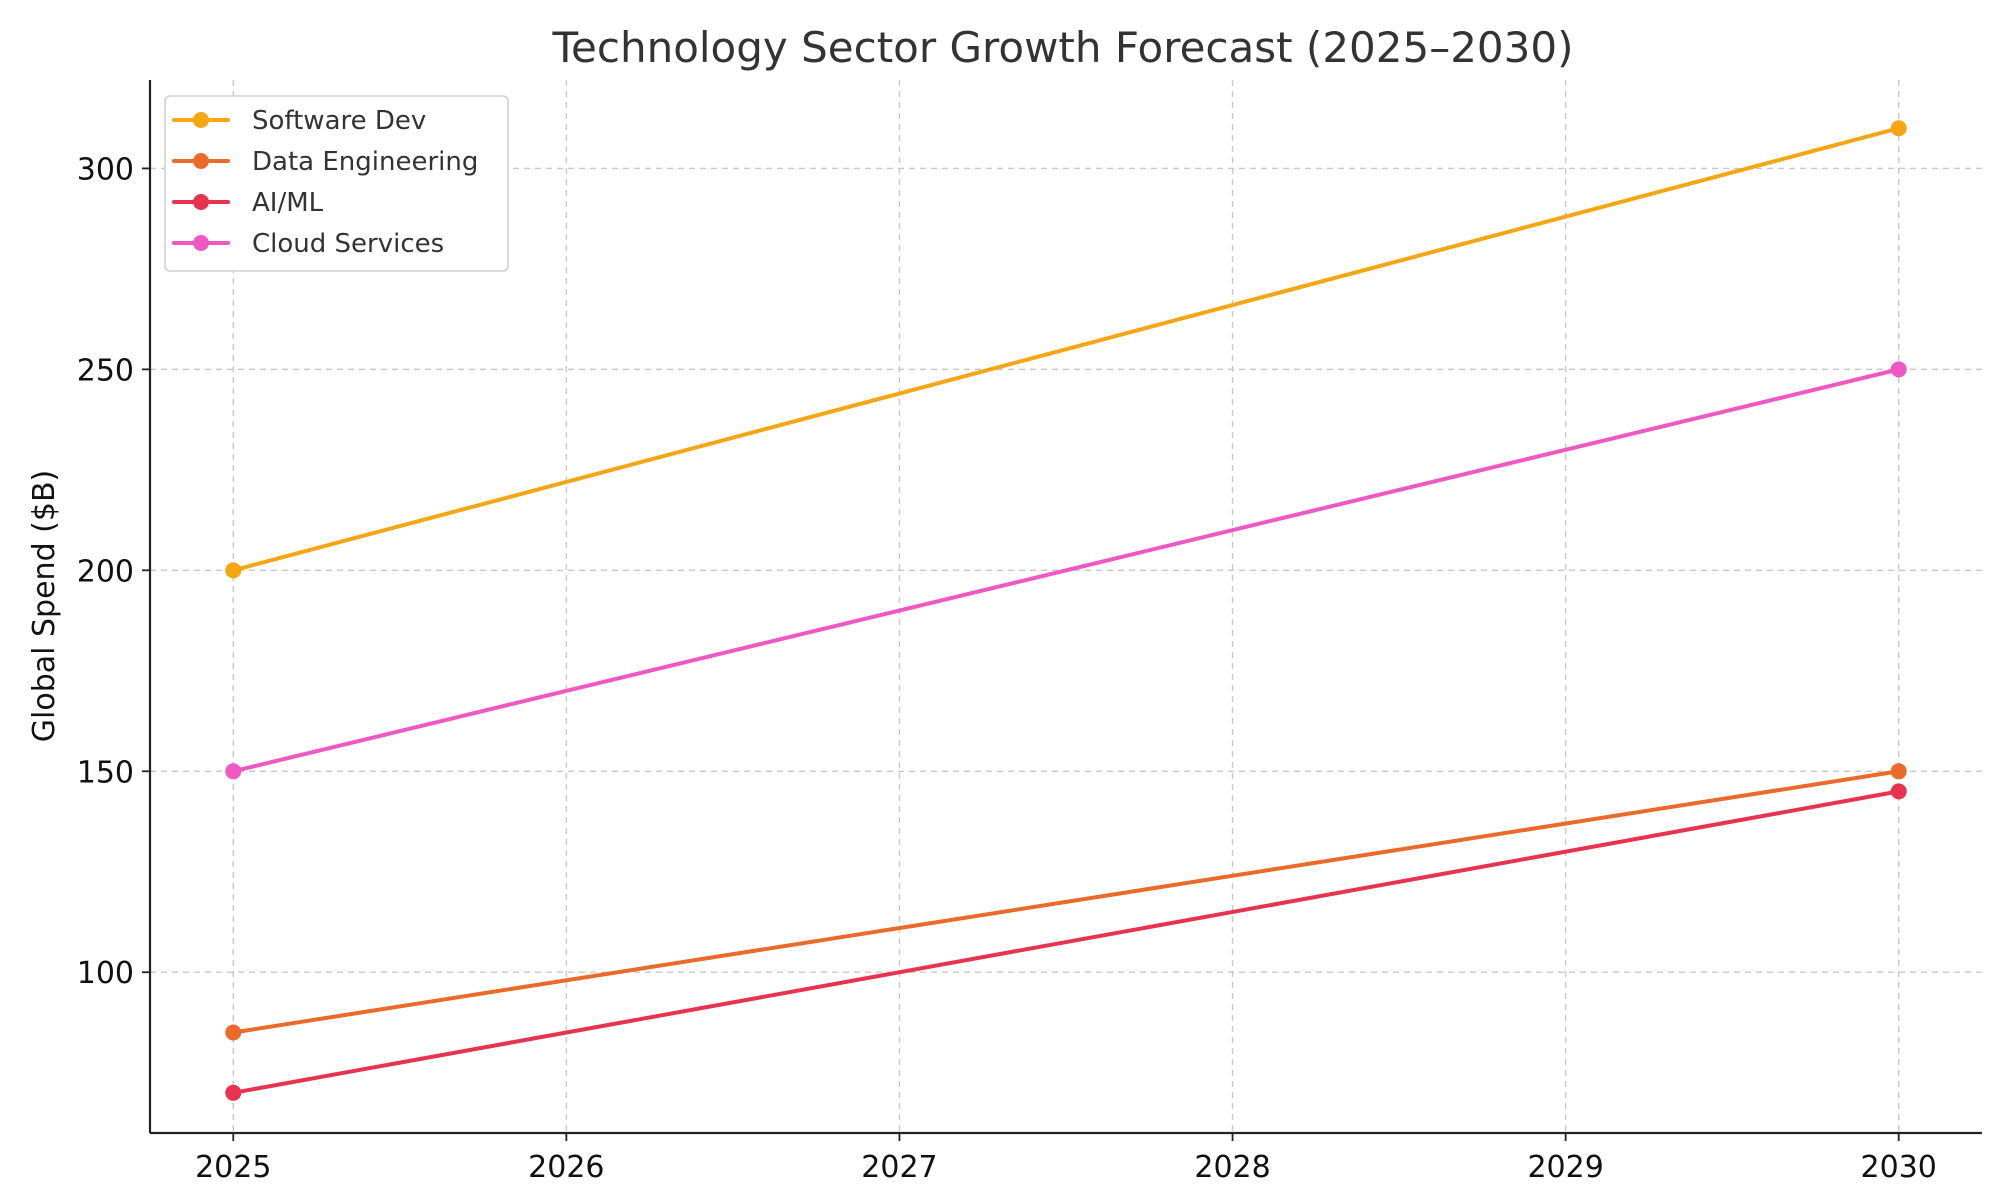  Describe the element at coordinates (105, 772) in the screenshot. I see `y-tick-label: 150` at that location.